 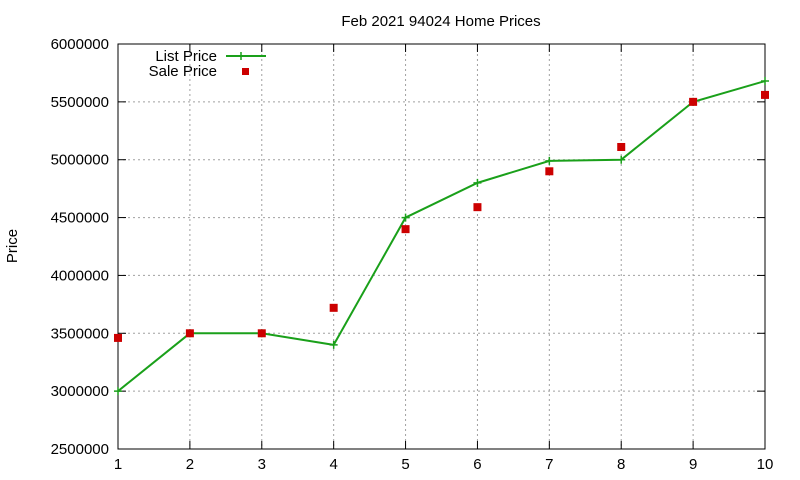 I want to click on legend-marker-sale-price, so click(x=245, y=71).